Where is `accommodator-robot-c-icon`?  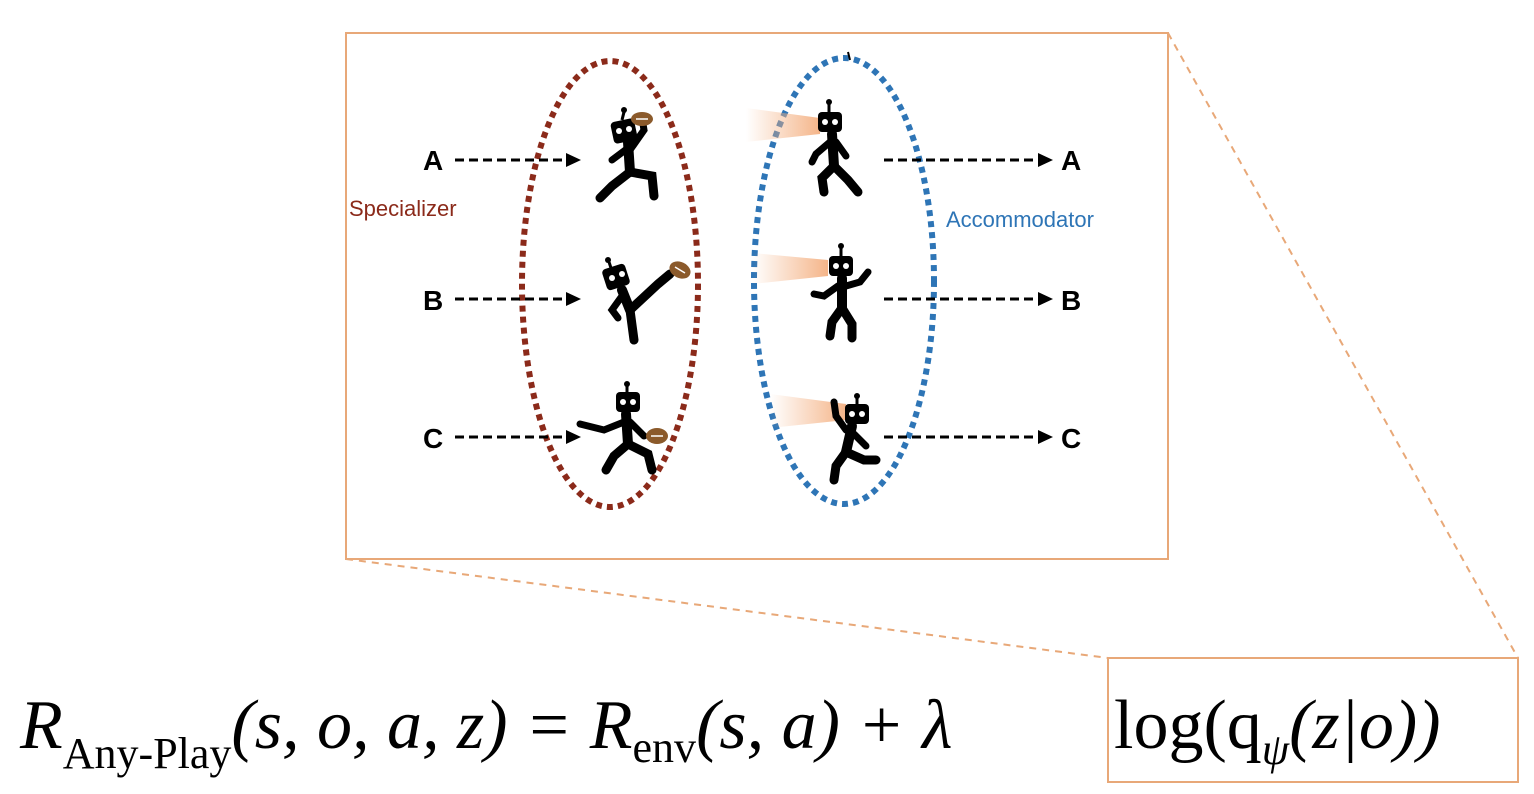
accommodator-robot-c-icon is located at coordinates (825, 439).